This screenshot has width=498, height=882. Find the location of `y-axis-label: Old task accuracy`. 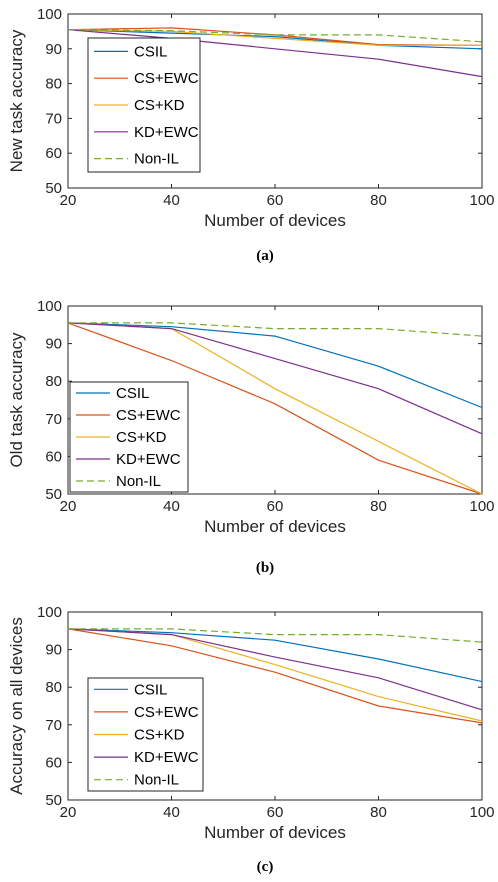

y-axis-label: Old task accuracy is located at coordinates (16, 400).